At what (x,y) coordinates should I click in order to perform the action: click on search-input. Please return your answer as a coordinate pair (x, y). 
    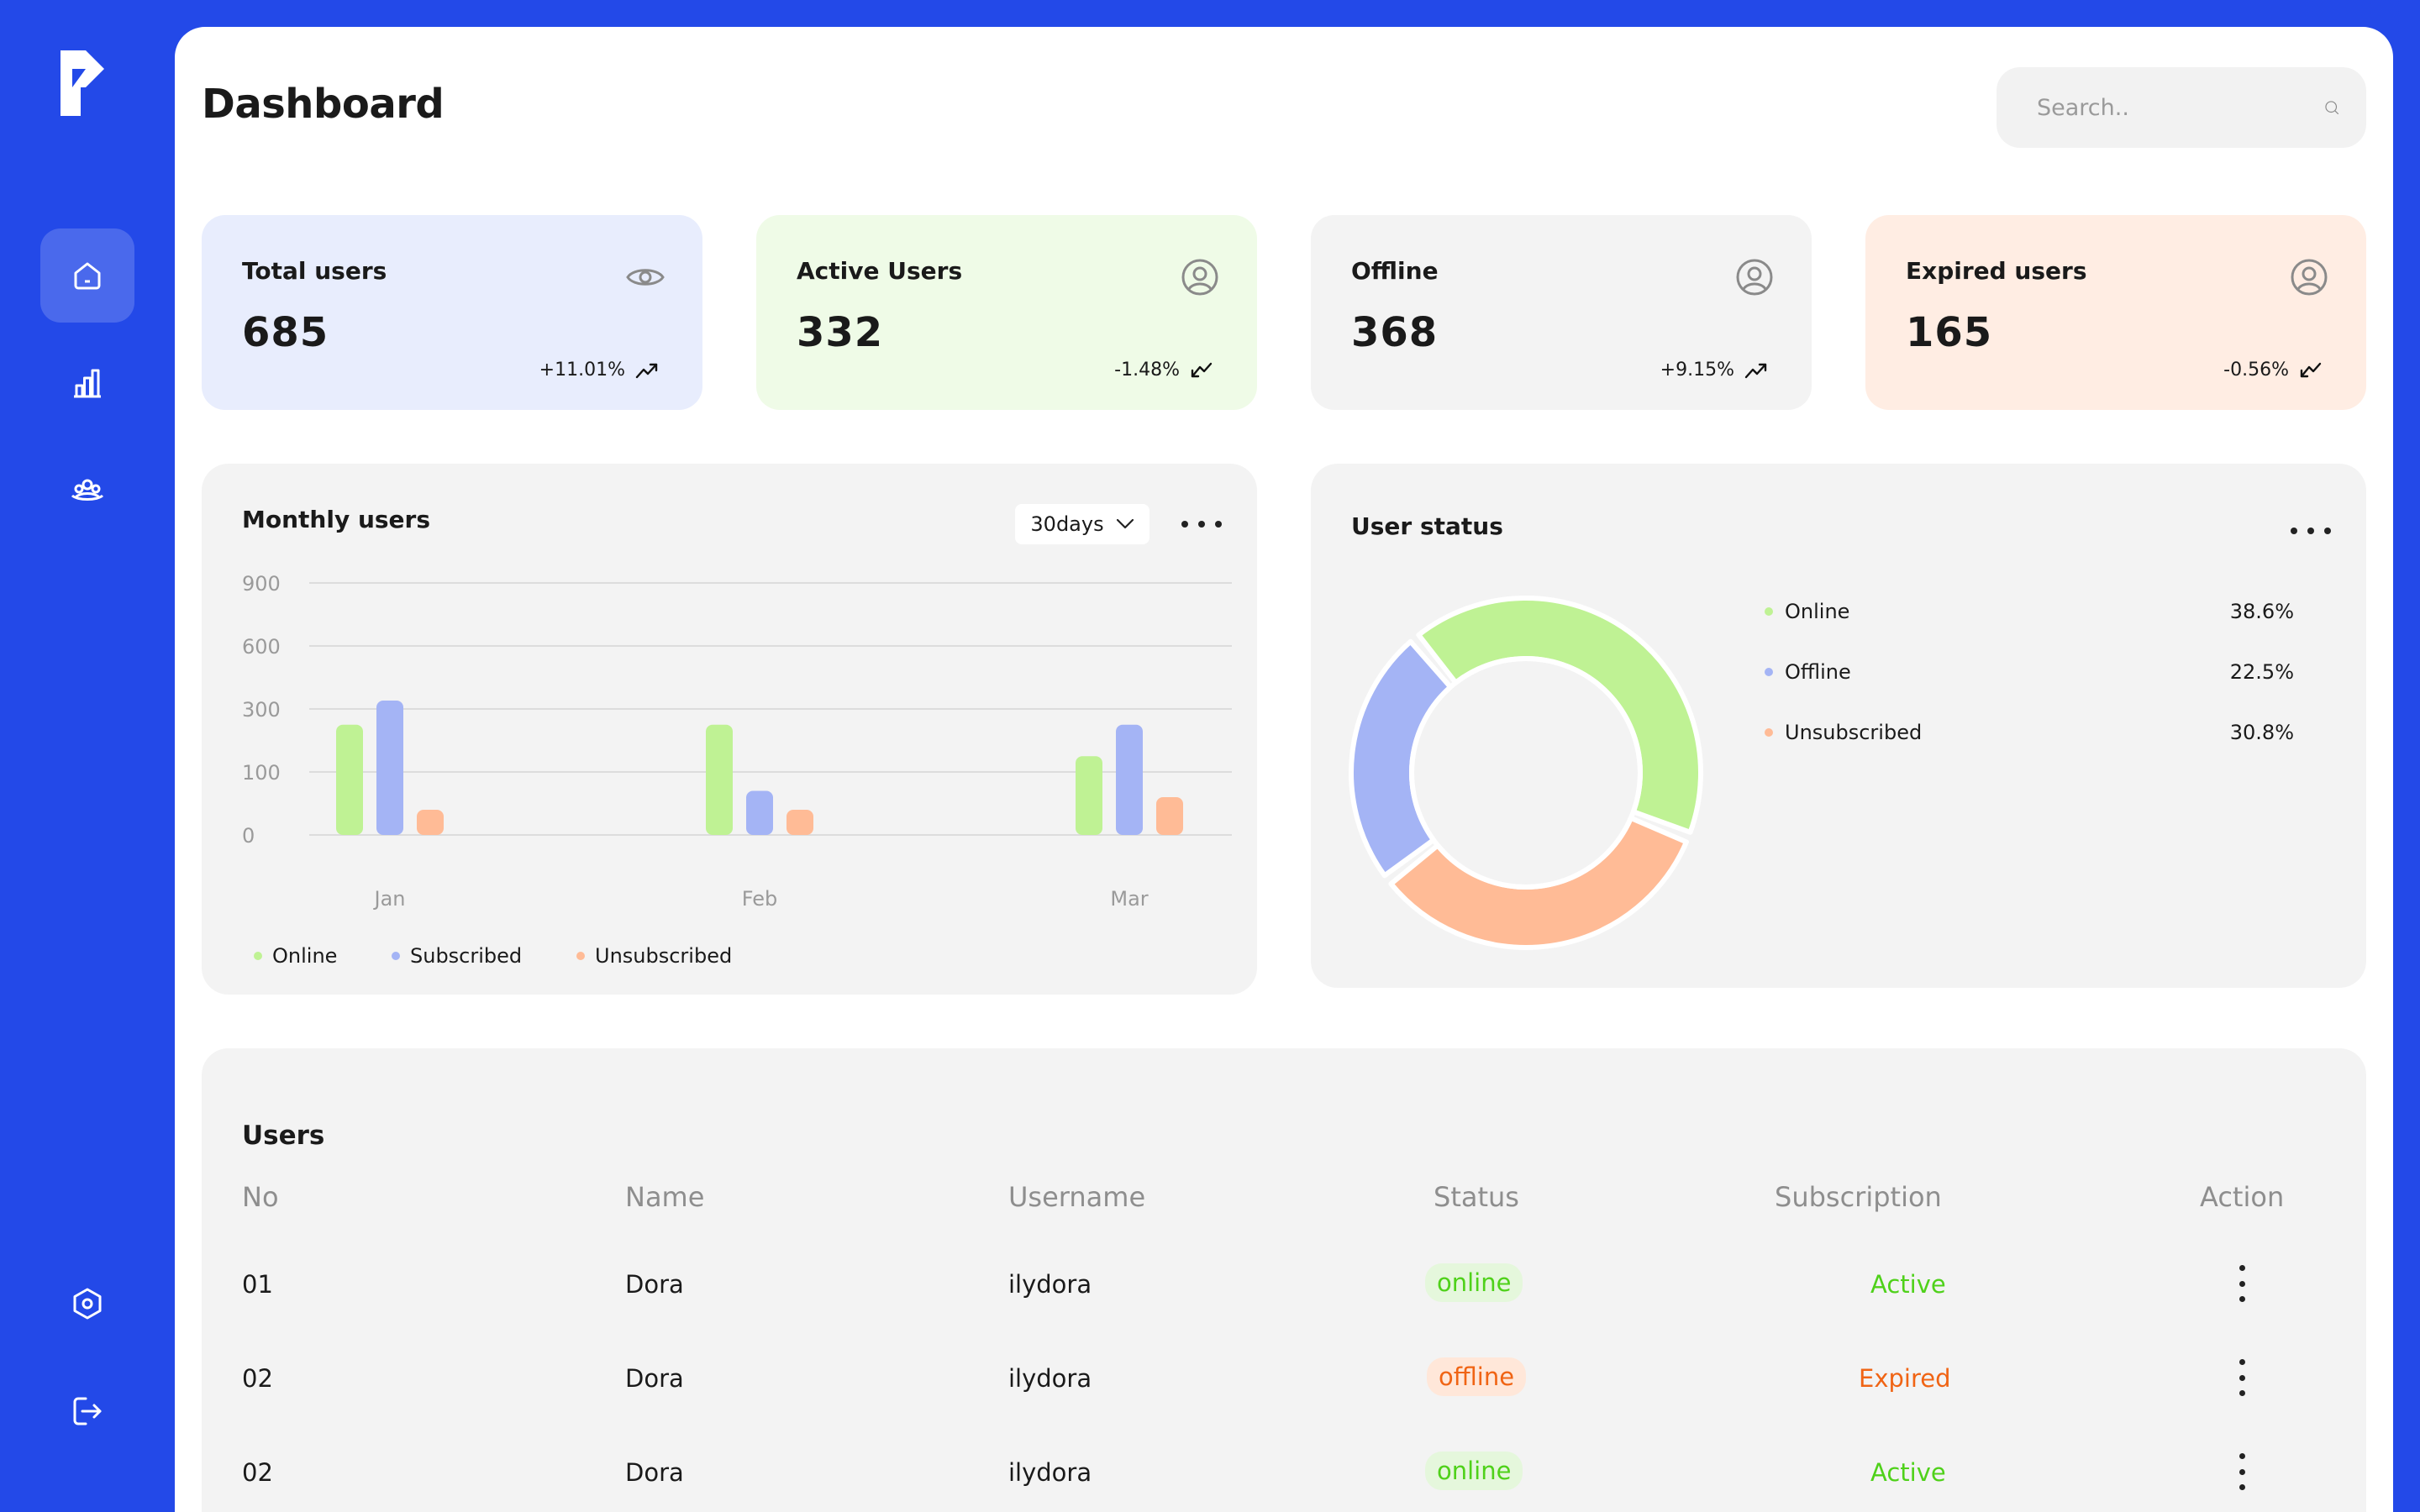
    Looking at the image, I should click on (2180, 107).